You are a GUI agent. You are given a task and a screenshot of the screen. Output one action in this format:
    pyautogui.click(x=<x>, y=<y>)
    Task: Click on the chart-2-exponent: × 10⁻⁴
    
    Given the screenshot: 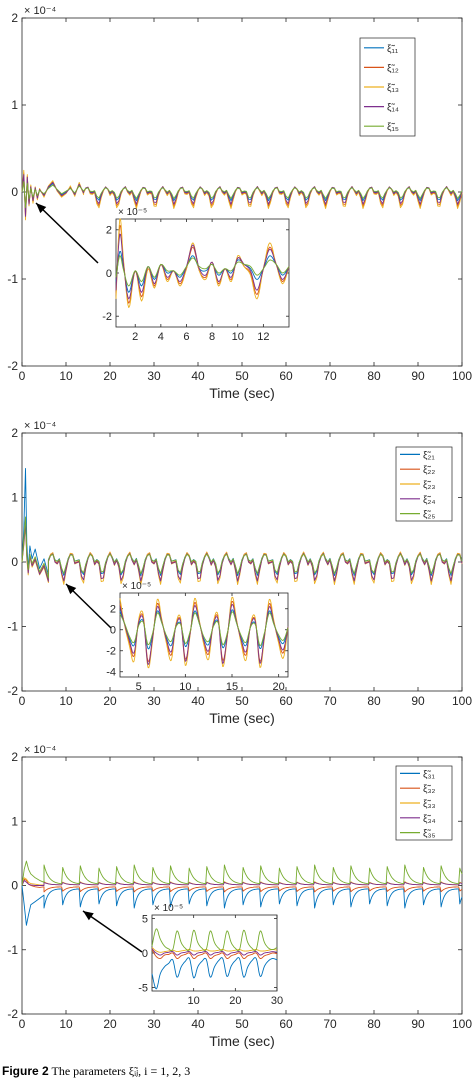 What is the action you would take?
    pyautogui.click(x=40, y=426)
    